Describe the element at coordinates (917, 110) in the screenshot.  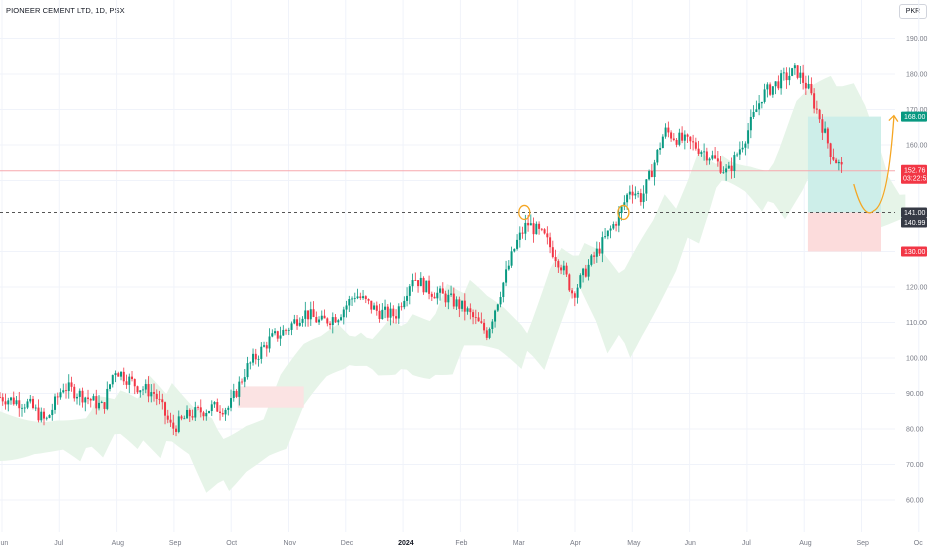
I see `y-tick-label: 170.00` at that location.